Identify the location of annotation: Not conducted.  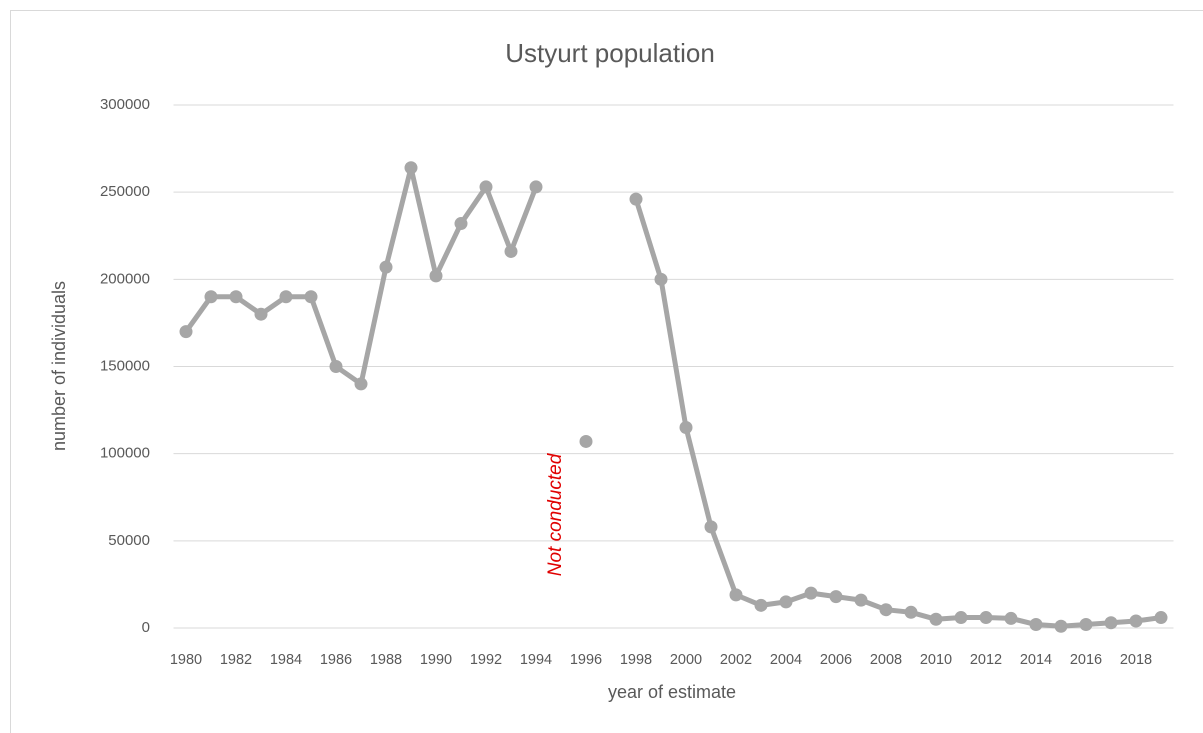
(555, 514).